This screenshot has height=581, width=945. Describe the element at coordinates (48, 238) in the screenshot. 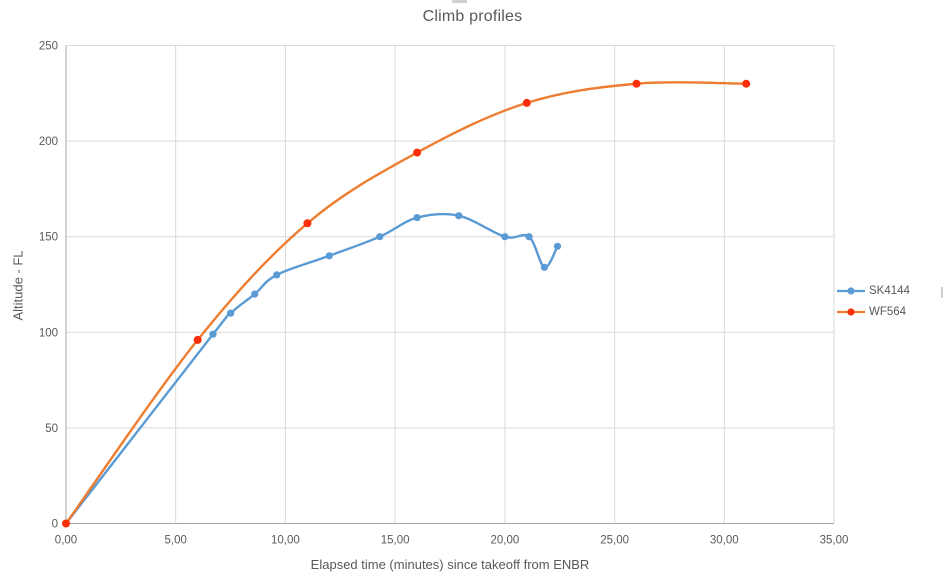

I see `y-tick-label-150: 150` at that location.